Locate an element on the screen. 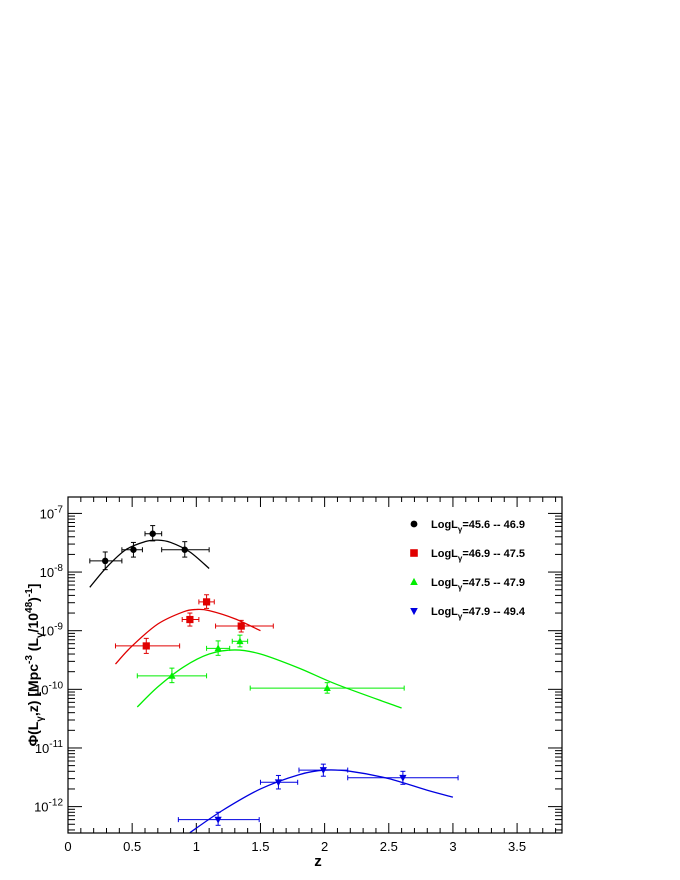 This screenshot has height=880, width=680. y-tick-label: 10⁻¹⁰ is located at coordinates (48, 688).